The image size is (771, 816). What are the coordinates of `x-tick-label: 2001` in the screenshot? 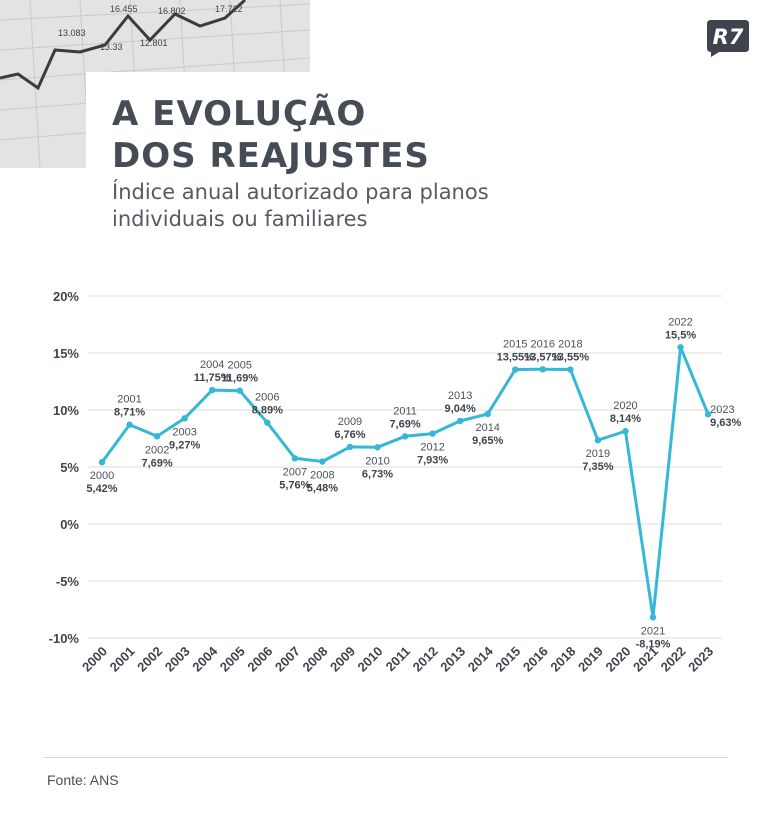 It's located at (122, 659).